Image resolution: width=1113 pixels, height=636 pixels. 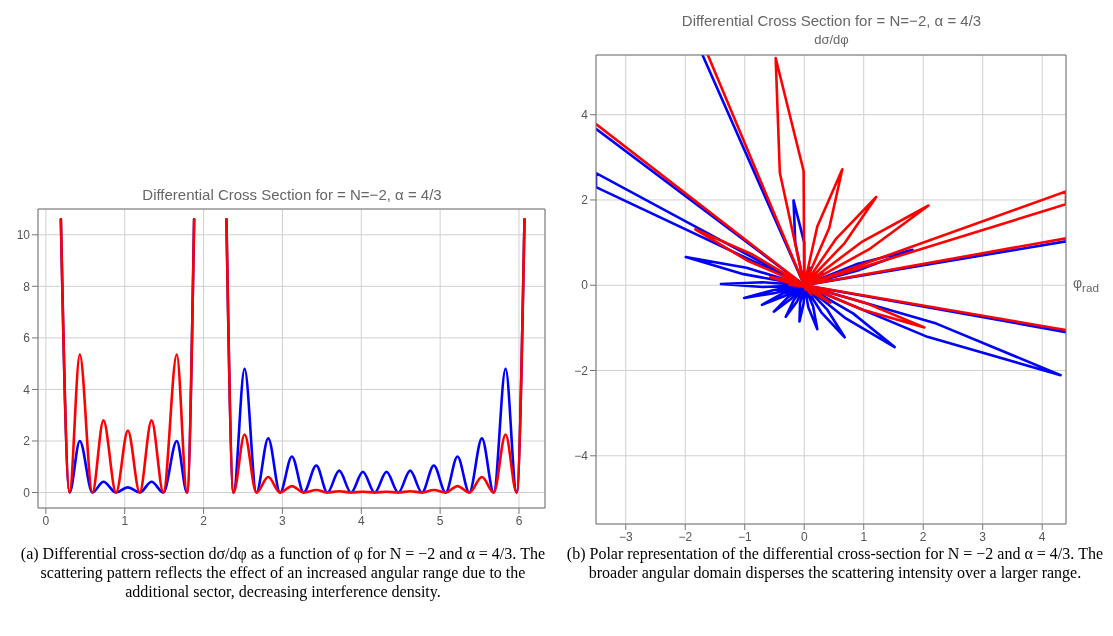 What do you see at coordinates (27, 286) in the screenshot?
I see `y-tick-label: 8` at bounding box center [27, 286].